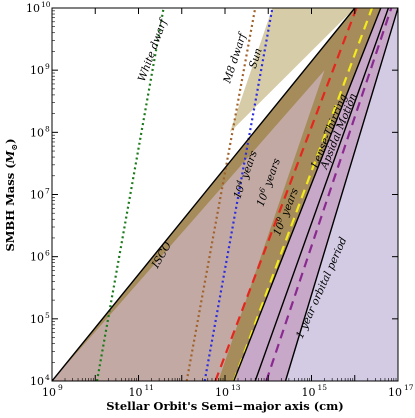 This screenshot has height=418, width=415. What do you see at coordinates (292, 70) in the screenshot?
I see `region-sun` at bounding box center [292, 70].